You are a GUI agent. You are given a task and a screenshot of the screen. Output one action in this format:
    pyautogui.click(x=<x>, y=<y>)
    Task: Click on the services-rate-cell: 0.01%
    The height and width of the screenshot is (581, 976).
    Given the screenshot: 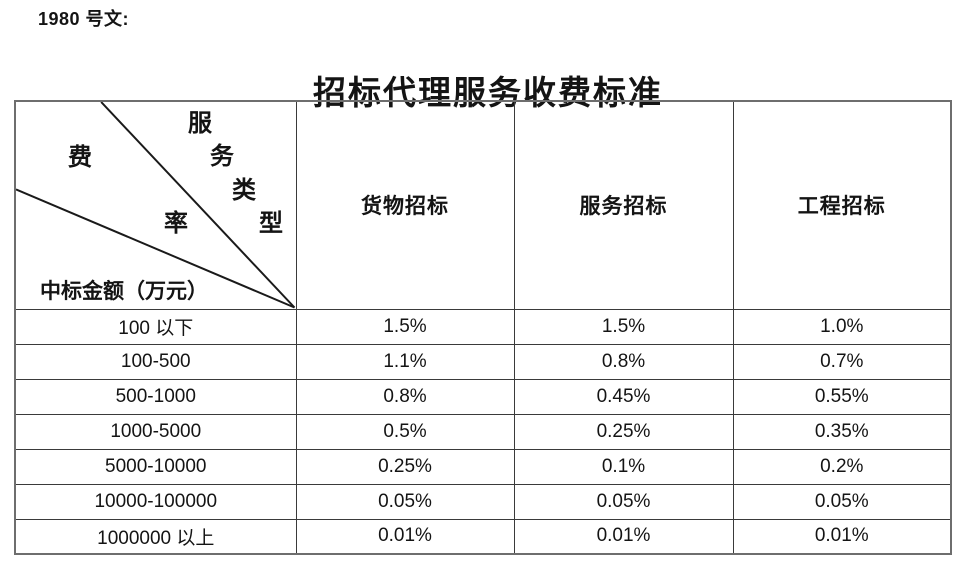 What is the action you would take?
    pyautogui.click(x=623, y=536)
    